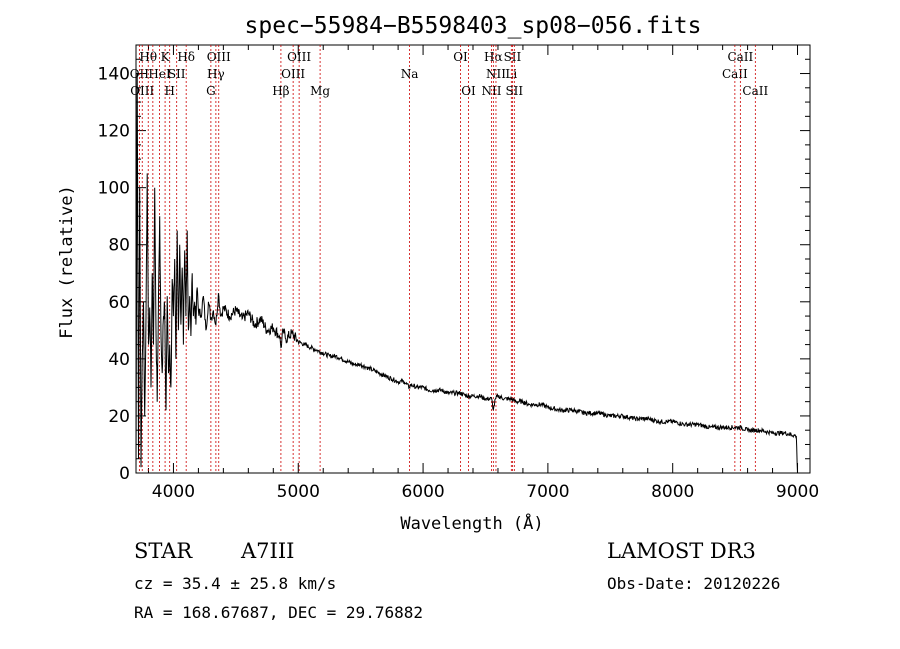 The image size is (900, 649). Describe the element at coordinates (186, 57) in the screenshot. I see `line-label: Hδ` at that location.